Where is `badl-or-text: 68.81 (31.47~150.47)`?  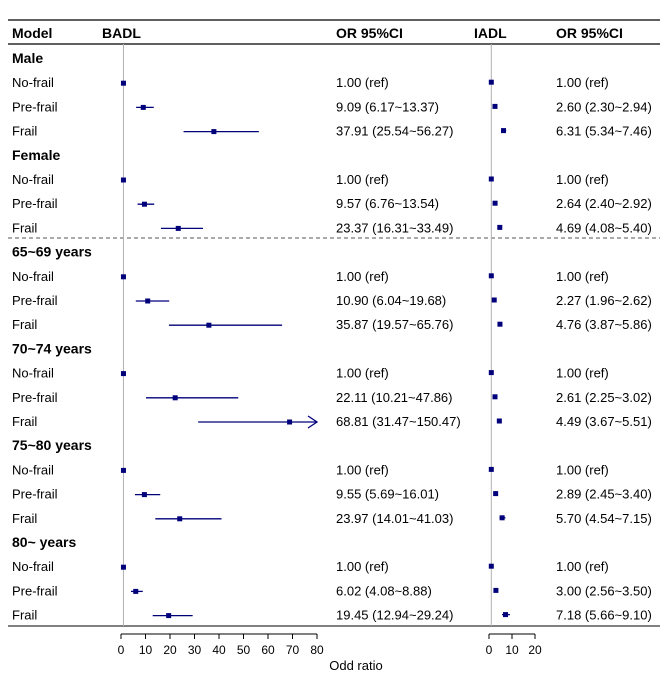
badl-or-text: 68.81 (31.47~150.47) is located at coordinates (398, 421).